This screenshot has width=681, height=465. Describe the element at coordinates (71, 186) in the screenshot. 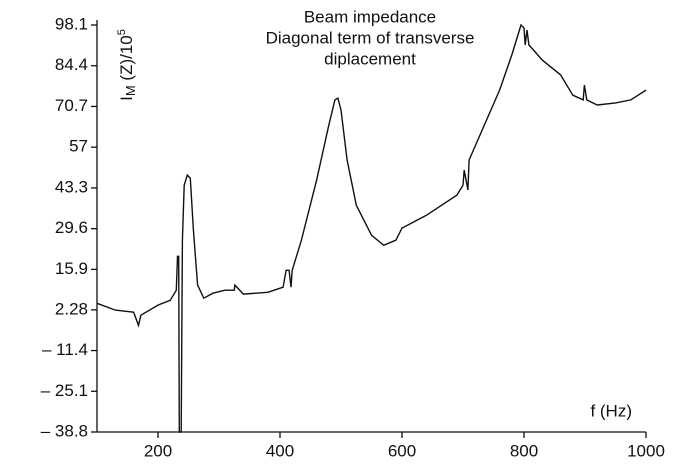

I see `y-tick-label: 43.3` at that location.